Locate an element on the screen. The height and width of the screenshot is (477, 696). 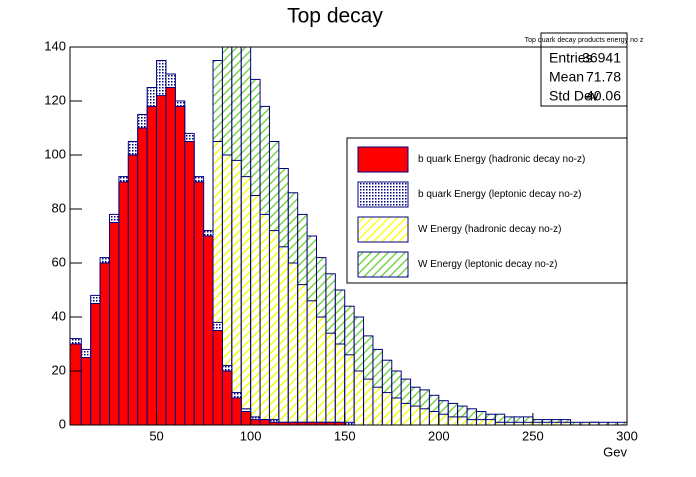
x-axis-label: Gev is located at coordinates (615, 451).